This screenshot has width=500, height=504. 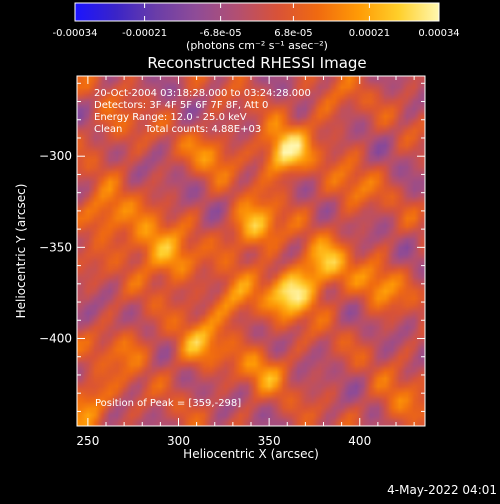 I want to click on colorbar-tick-label: 0.00034, so click(x=438, y=33).